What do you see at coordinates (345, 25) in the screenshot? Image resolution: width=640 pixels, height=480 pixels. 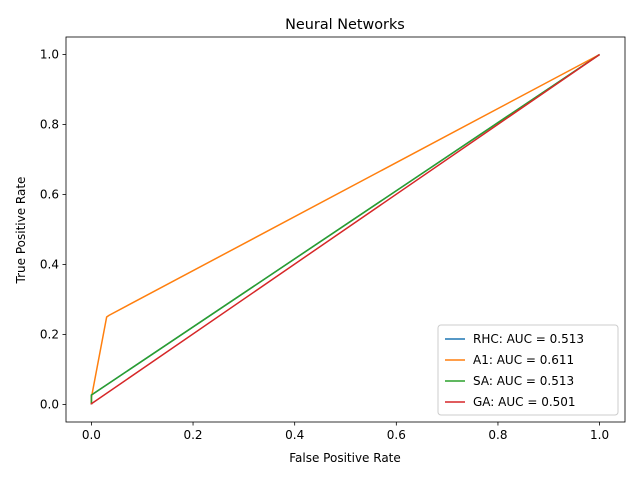 I see `chart-title: Neural Networks` at bounding box center [345, 25].